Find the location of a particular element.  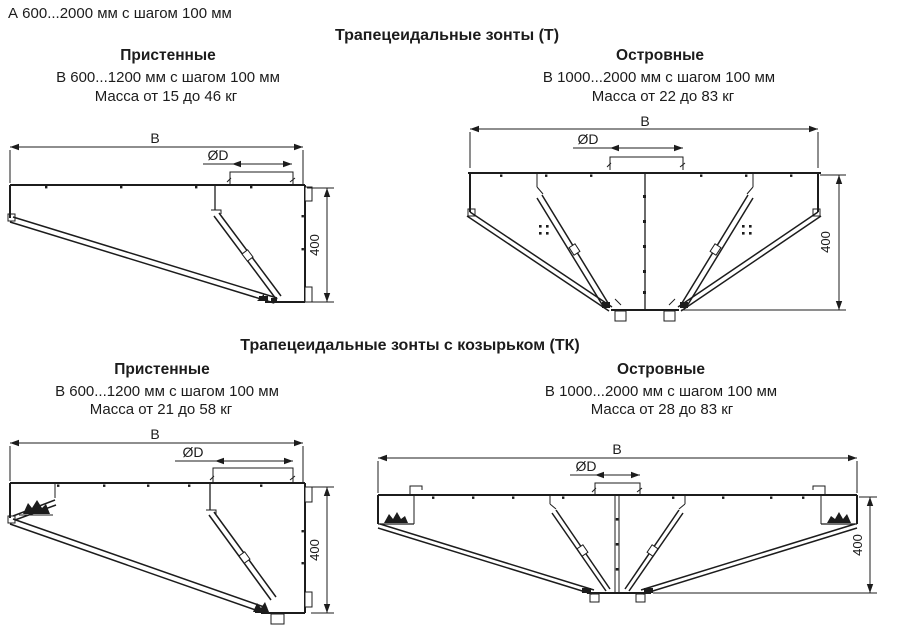

drawing-wall-hood-tk: B ØD is located at coordinates (170, 525).